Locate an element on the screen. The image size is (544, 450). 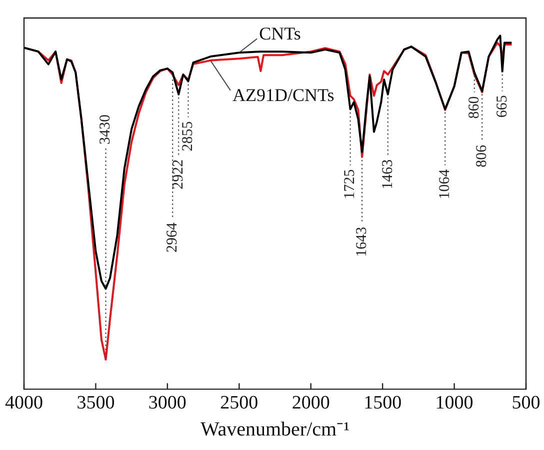
x-tick-label: 1500 is located at coordinates (383, 403).